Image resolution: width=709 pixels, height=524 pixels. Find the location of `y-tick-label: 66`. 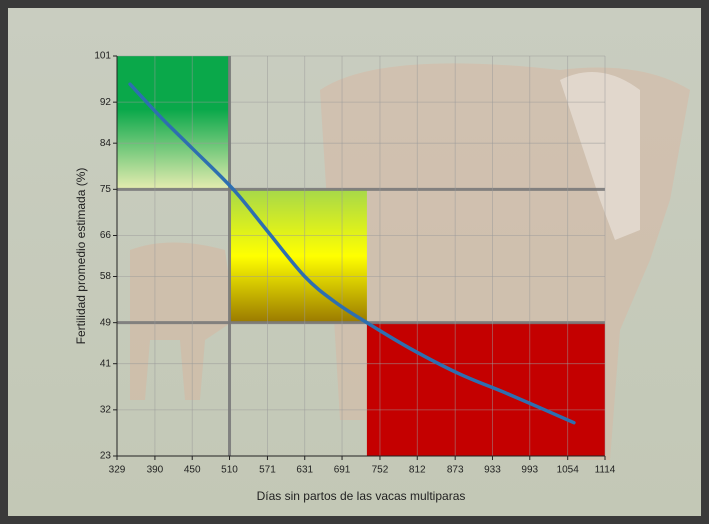

y-tick-label: 66 is located at coordinates (106, 235).